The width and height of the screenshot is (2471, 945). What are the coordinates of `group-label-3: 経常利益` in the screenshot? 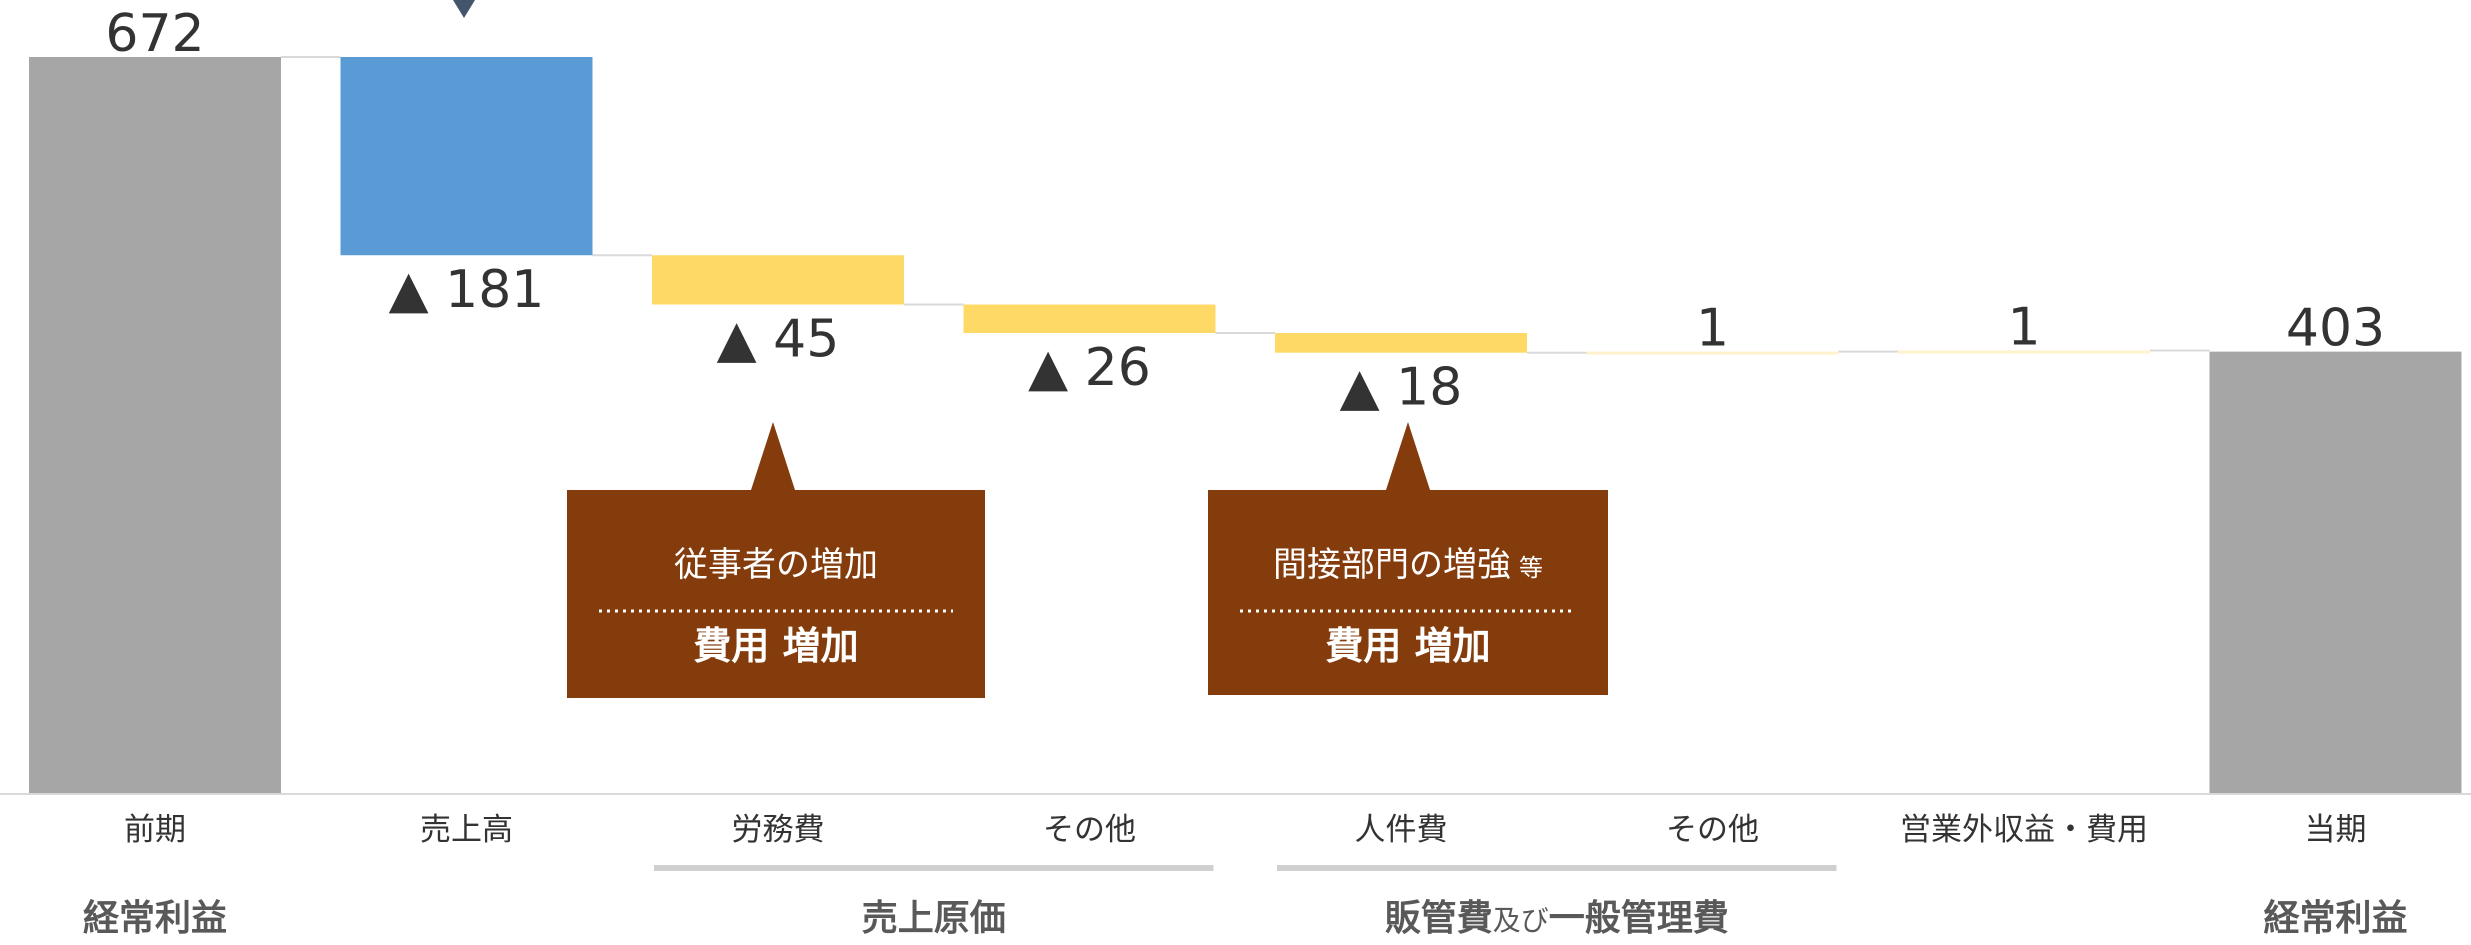 It's located at (2335, 918).